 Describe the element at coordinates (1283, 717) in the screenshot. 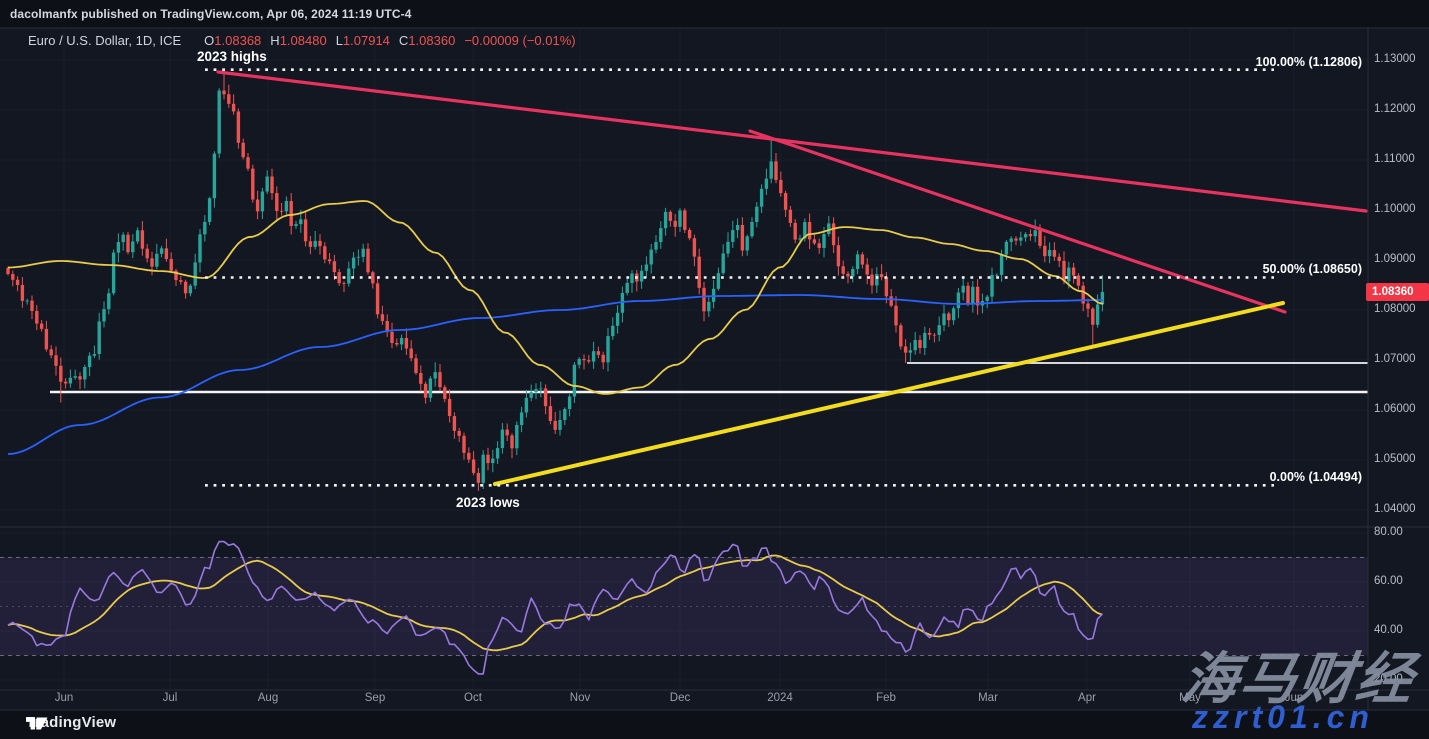

I see `watermark-url: zzrt01.cn` at that location.